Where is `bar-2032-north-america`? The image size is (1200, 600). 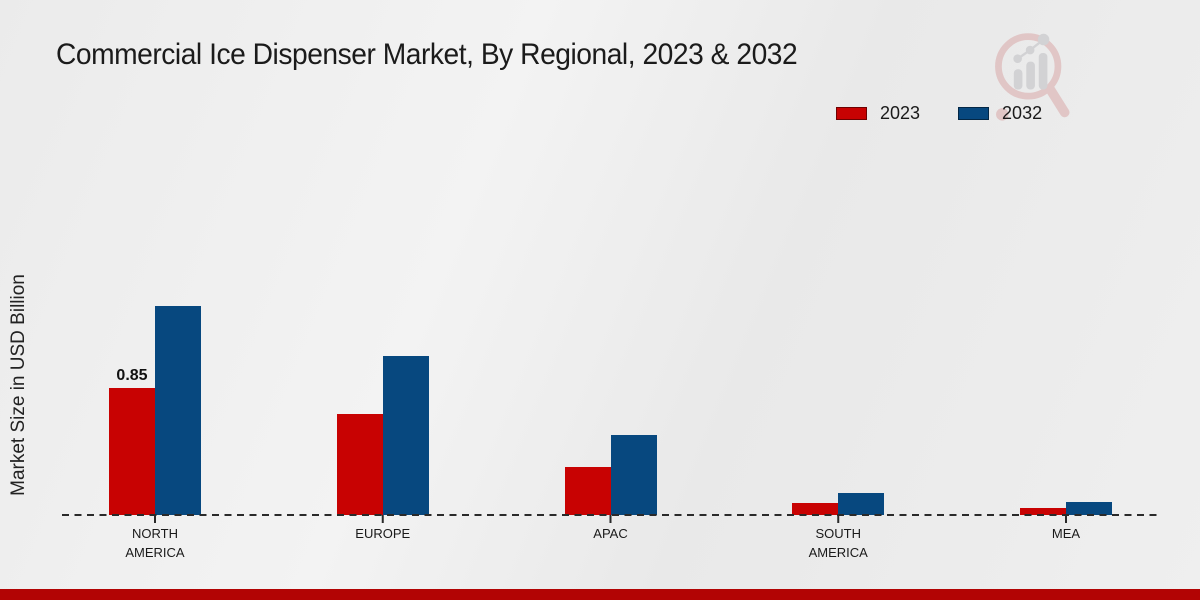
bar-2032-north-america is located at coordinates (178, 410).